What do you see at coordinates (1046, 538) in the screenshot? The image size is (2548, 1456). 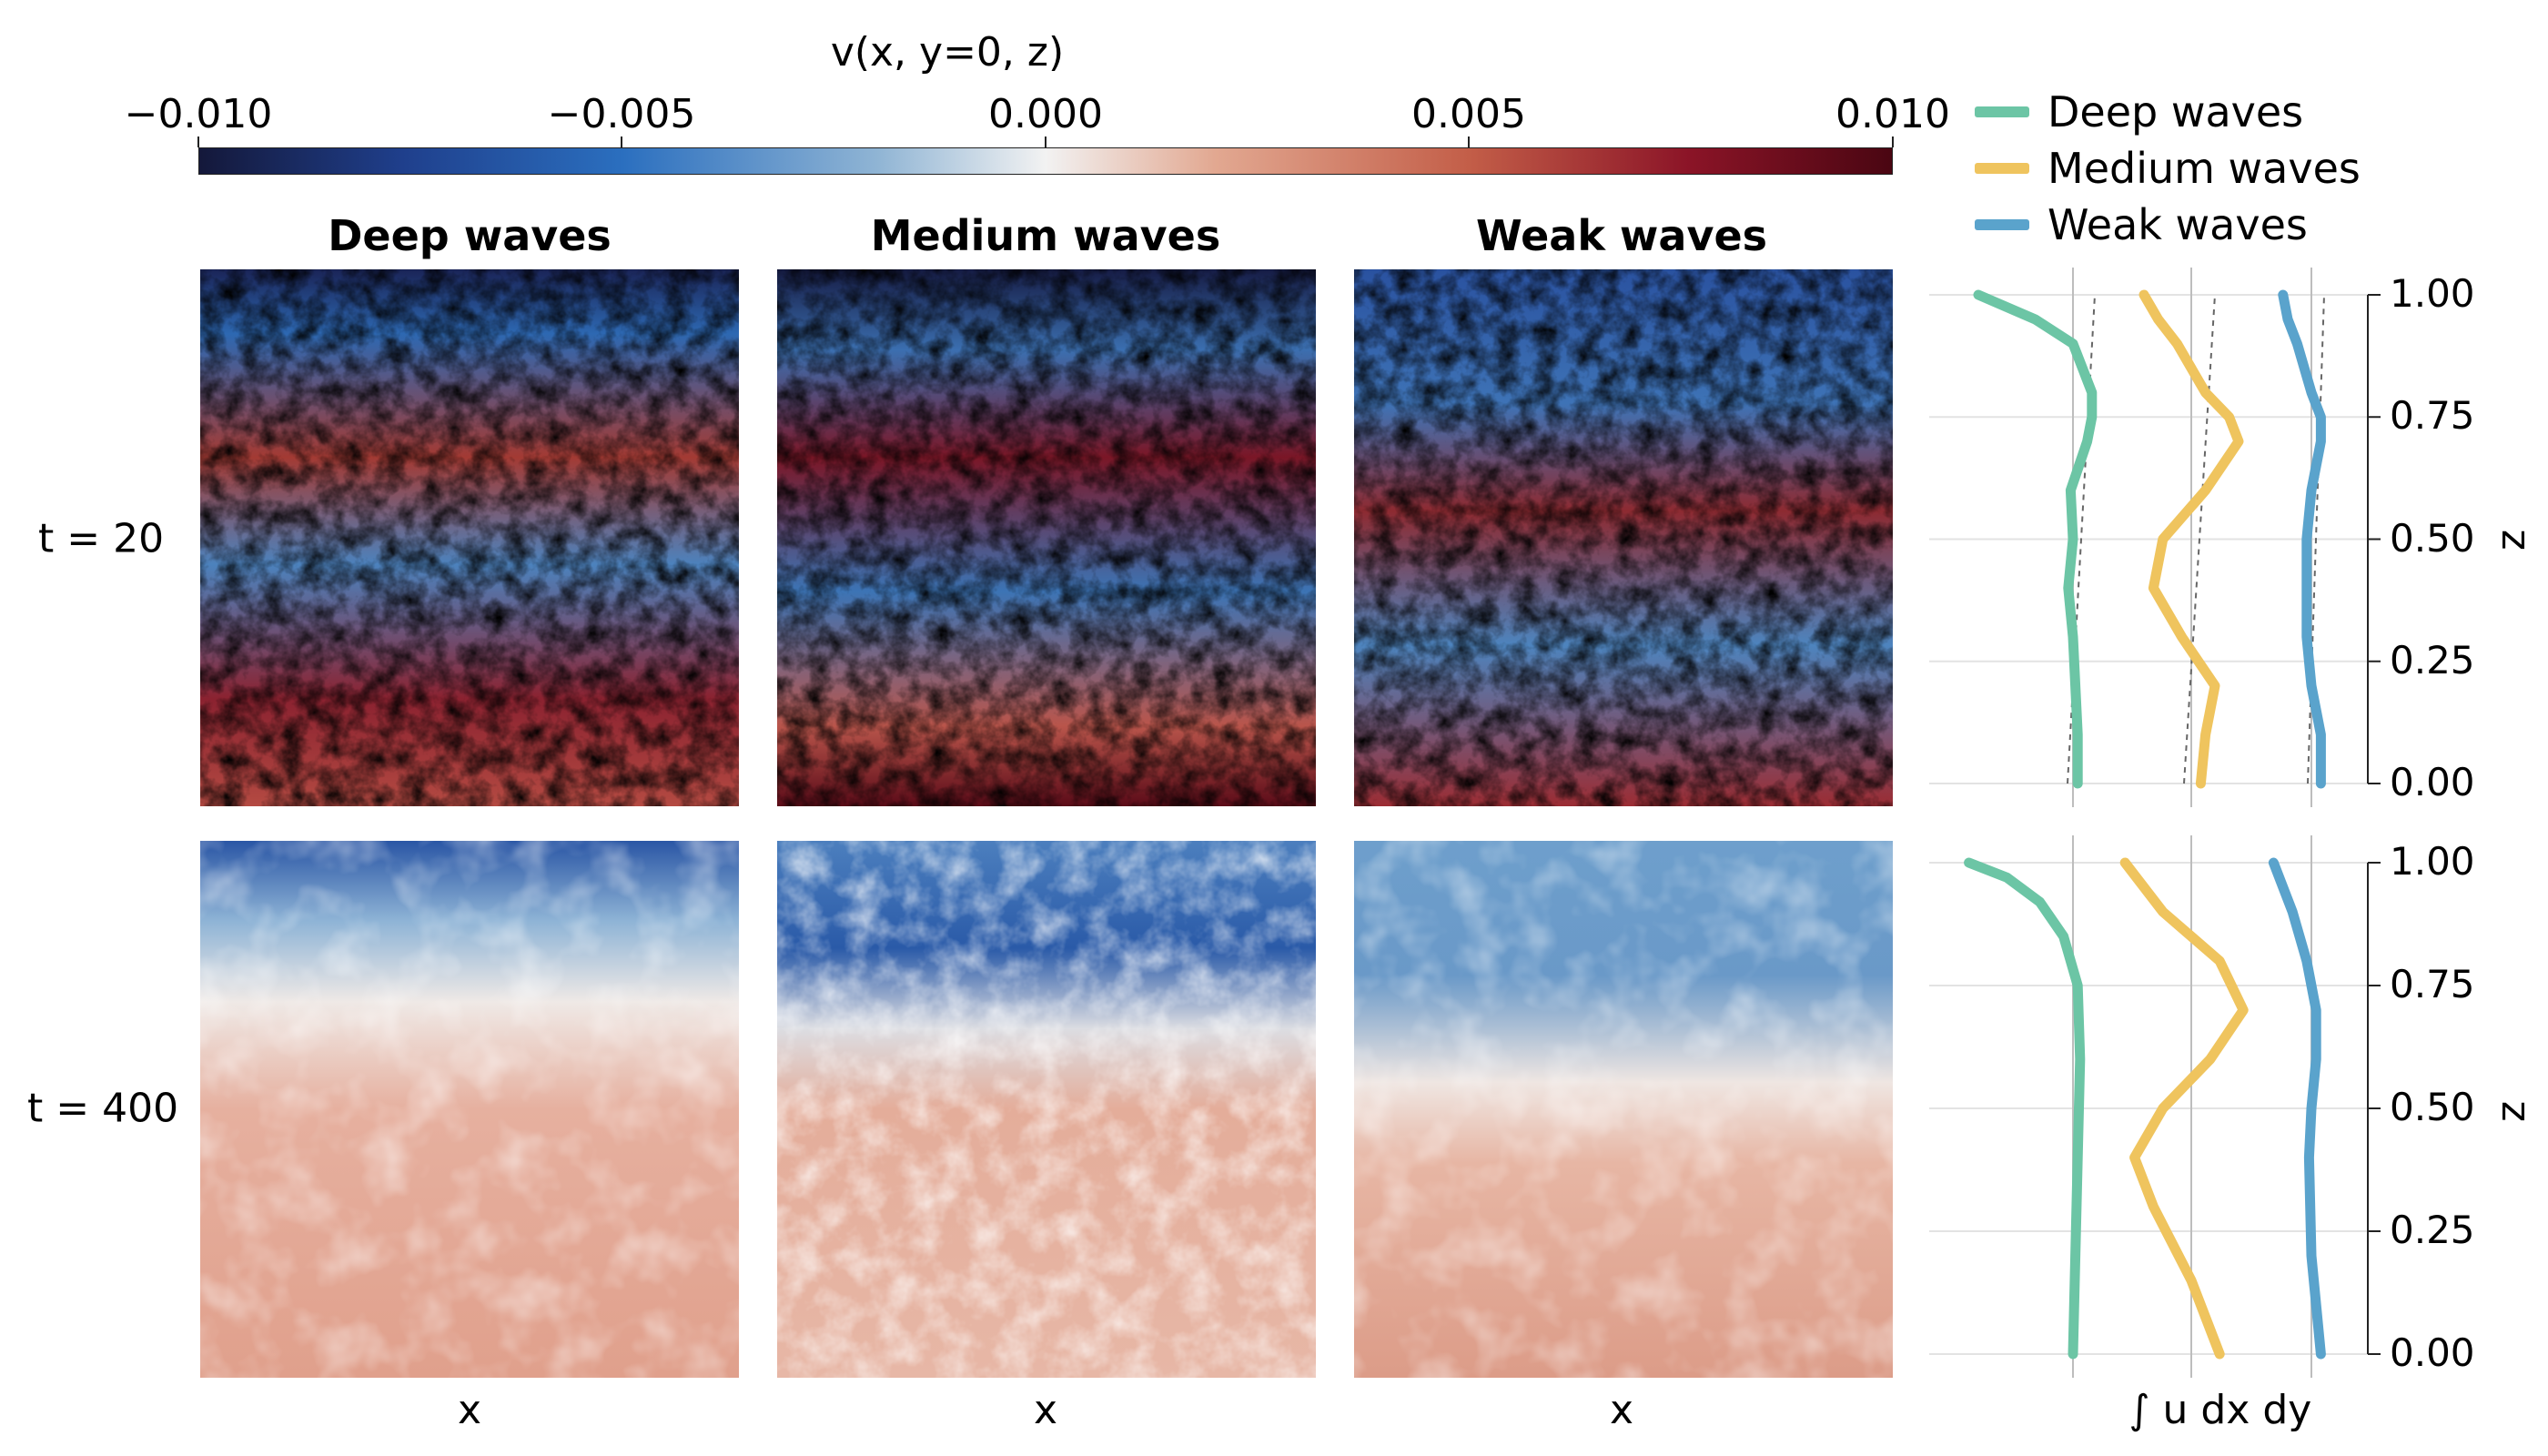 I see `panel-t20-medium` at bounding box center [1046, 538].